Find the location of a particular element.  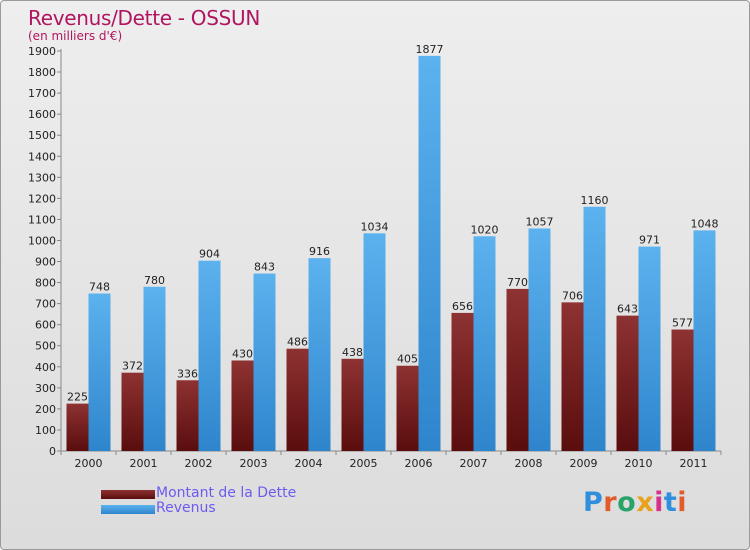

value-label-dette: 438 is located at coordinates (352, 352).